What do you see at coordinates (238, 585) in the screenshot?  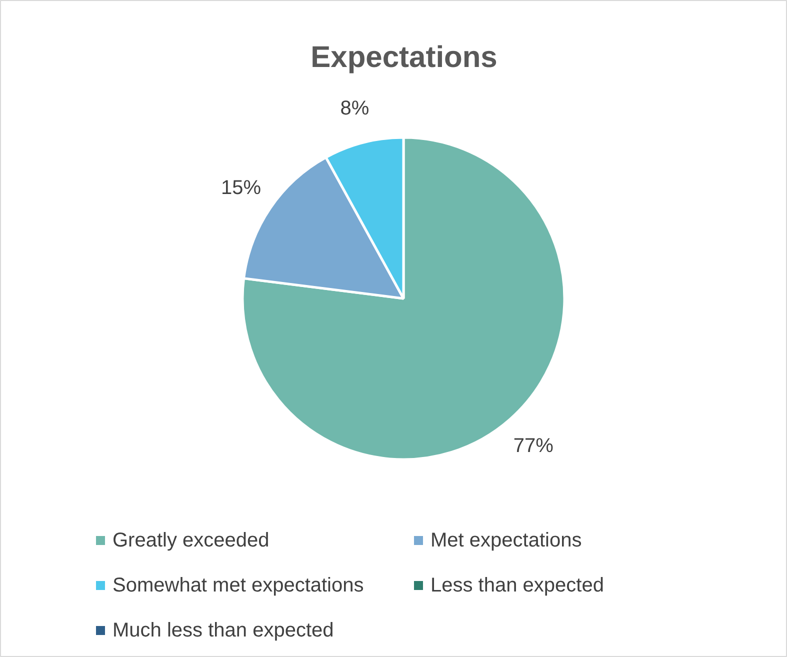 I see `legend-label: Somewhat met expectations` at bounding box center [238, 585].